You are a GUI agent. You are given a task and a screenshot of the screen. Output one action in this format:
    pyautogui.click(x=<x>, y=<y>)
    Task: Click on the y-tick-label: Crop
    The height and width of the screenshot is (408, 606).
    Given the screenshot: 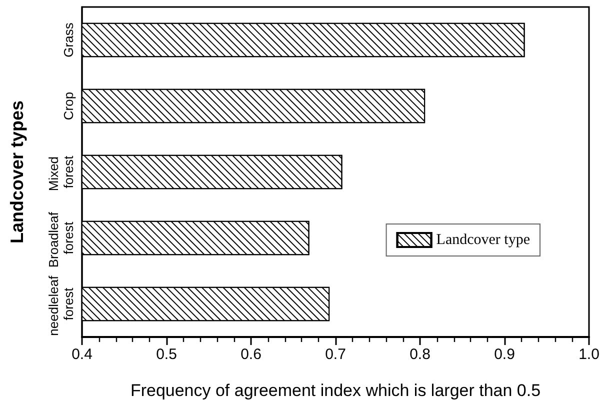 What is the action you would take?
    pyautogui.click(x=68, y=106)
    